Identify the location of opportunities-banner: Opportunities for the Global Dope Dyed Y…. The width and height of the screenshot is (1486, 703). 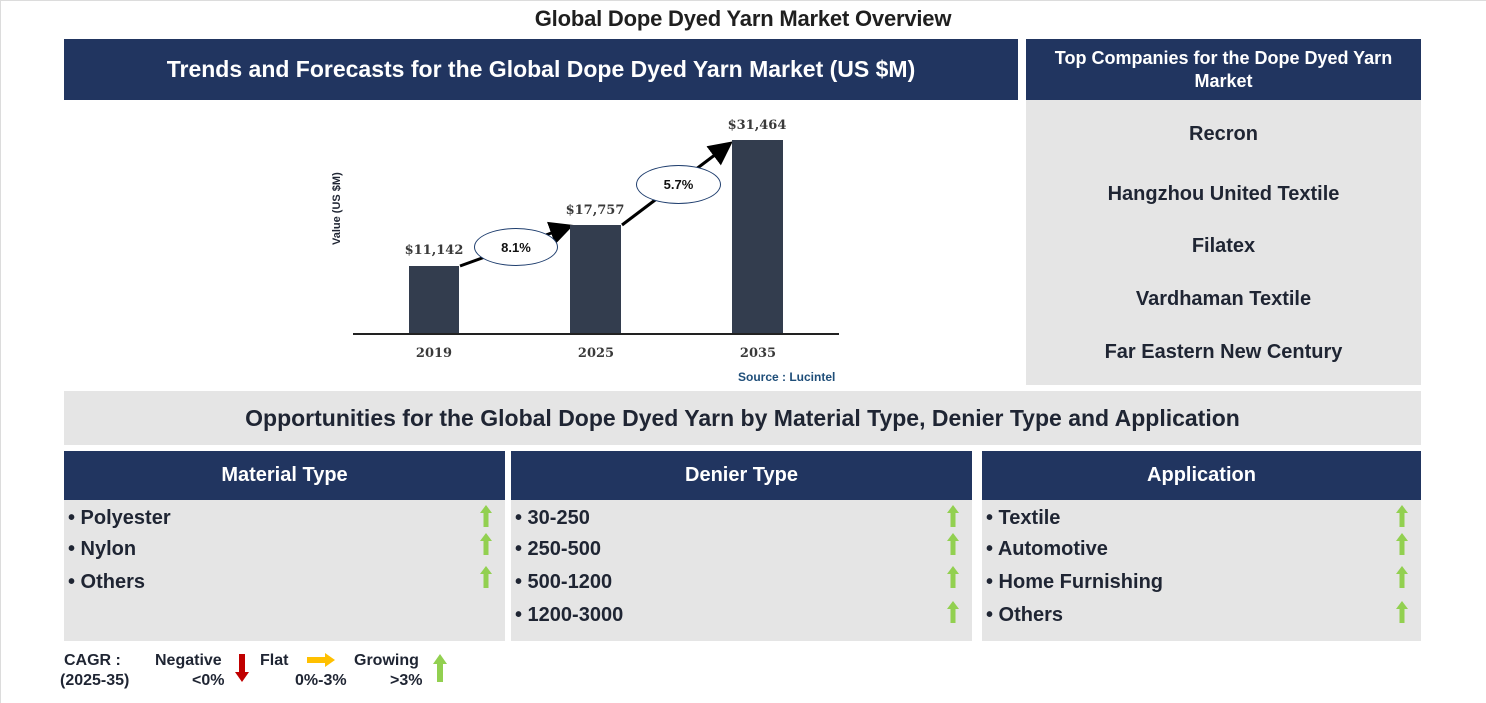
(742, 418).